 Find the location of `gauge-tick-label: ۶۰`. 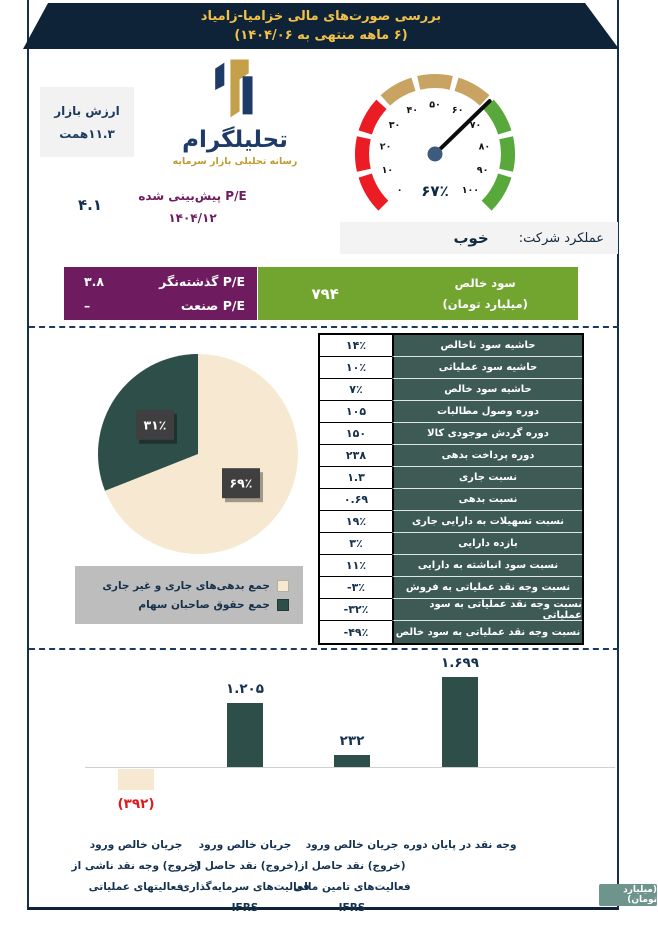

gauge-tick-label: ۶۰ is located at coordinates (458, 110).